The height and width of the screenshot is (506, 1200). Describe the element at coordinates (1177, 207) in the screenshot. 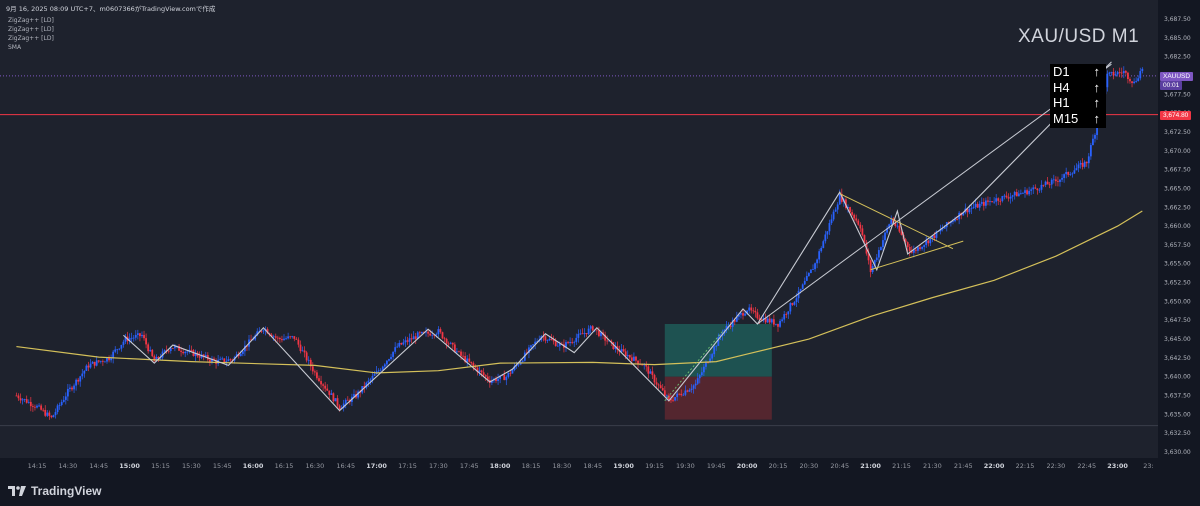

I see `price-tick-label: 3,662.50` at that location.